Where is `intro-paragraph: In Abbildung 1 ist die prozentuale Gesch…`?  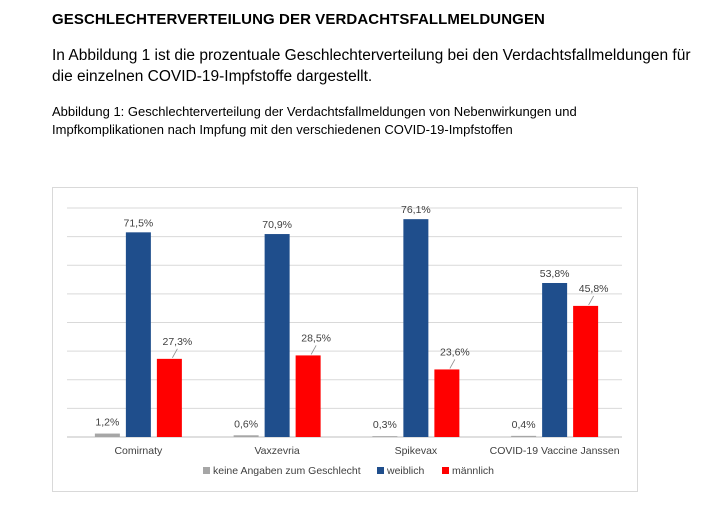 intro-paragraph: In Abbildung 1 ist die prozentuale Gesch… is located at coordinates (371, 66).